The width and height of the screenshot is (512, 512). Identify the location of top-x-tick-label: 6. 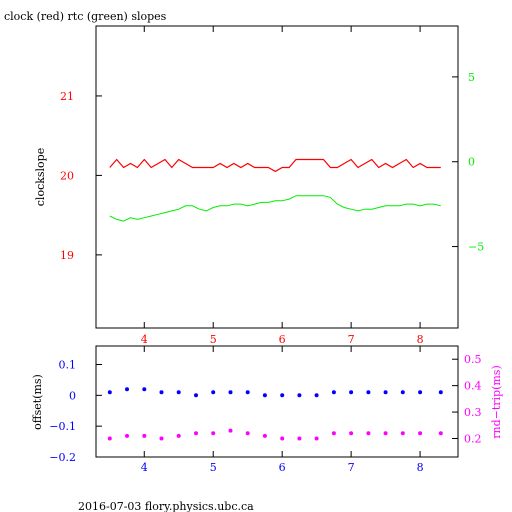
(282, 339).